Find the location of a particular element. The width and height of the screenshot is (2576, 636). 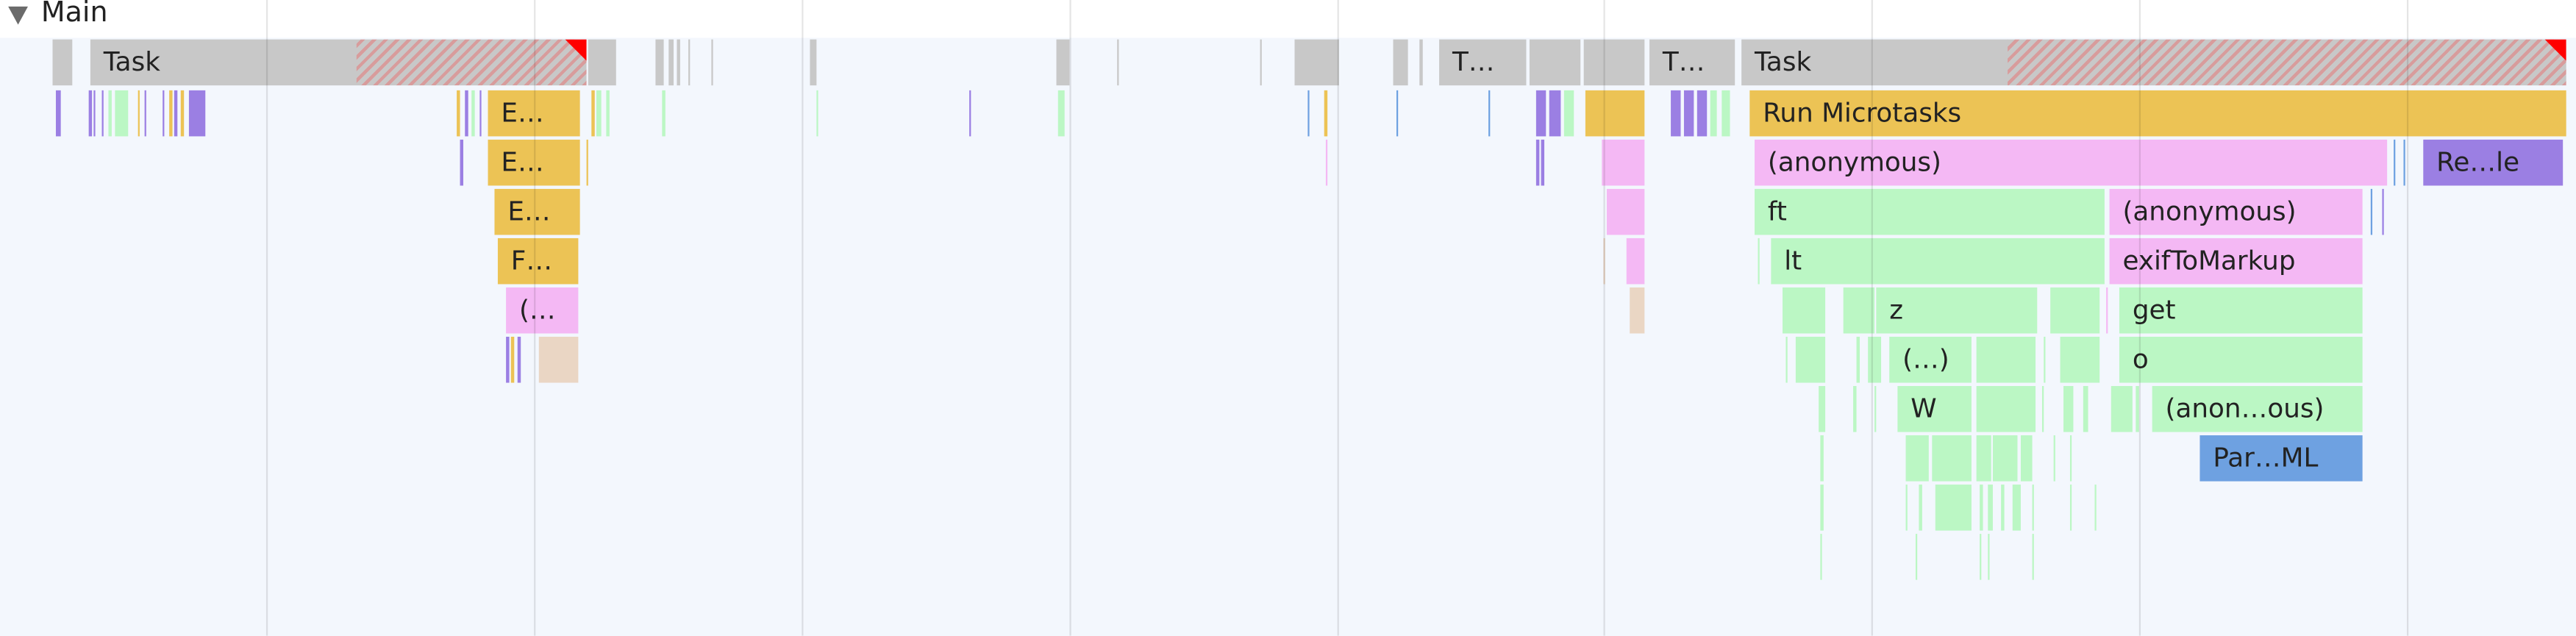

block-parse-html: Par…ML is located at coordinates (2281, 458).